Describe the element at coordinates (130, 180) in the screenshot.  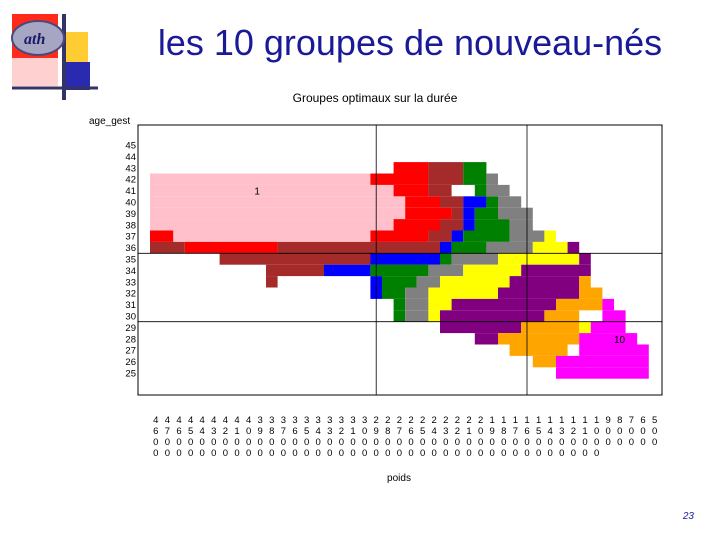
I see `y-tick-label: 42` at that location.